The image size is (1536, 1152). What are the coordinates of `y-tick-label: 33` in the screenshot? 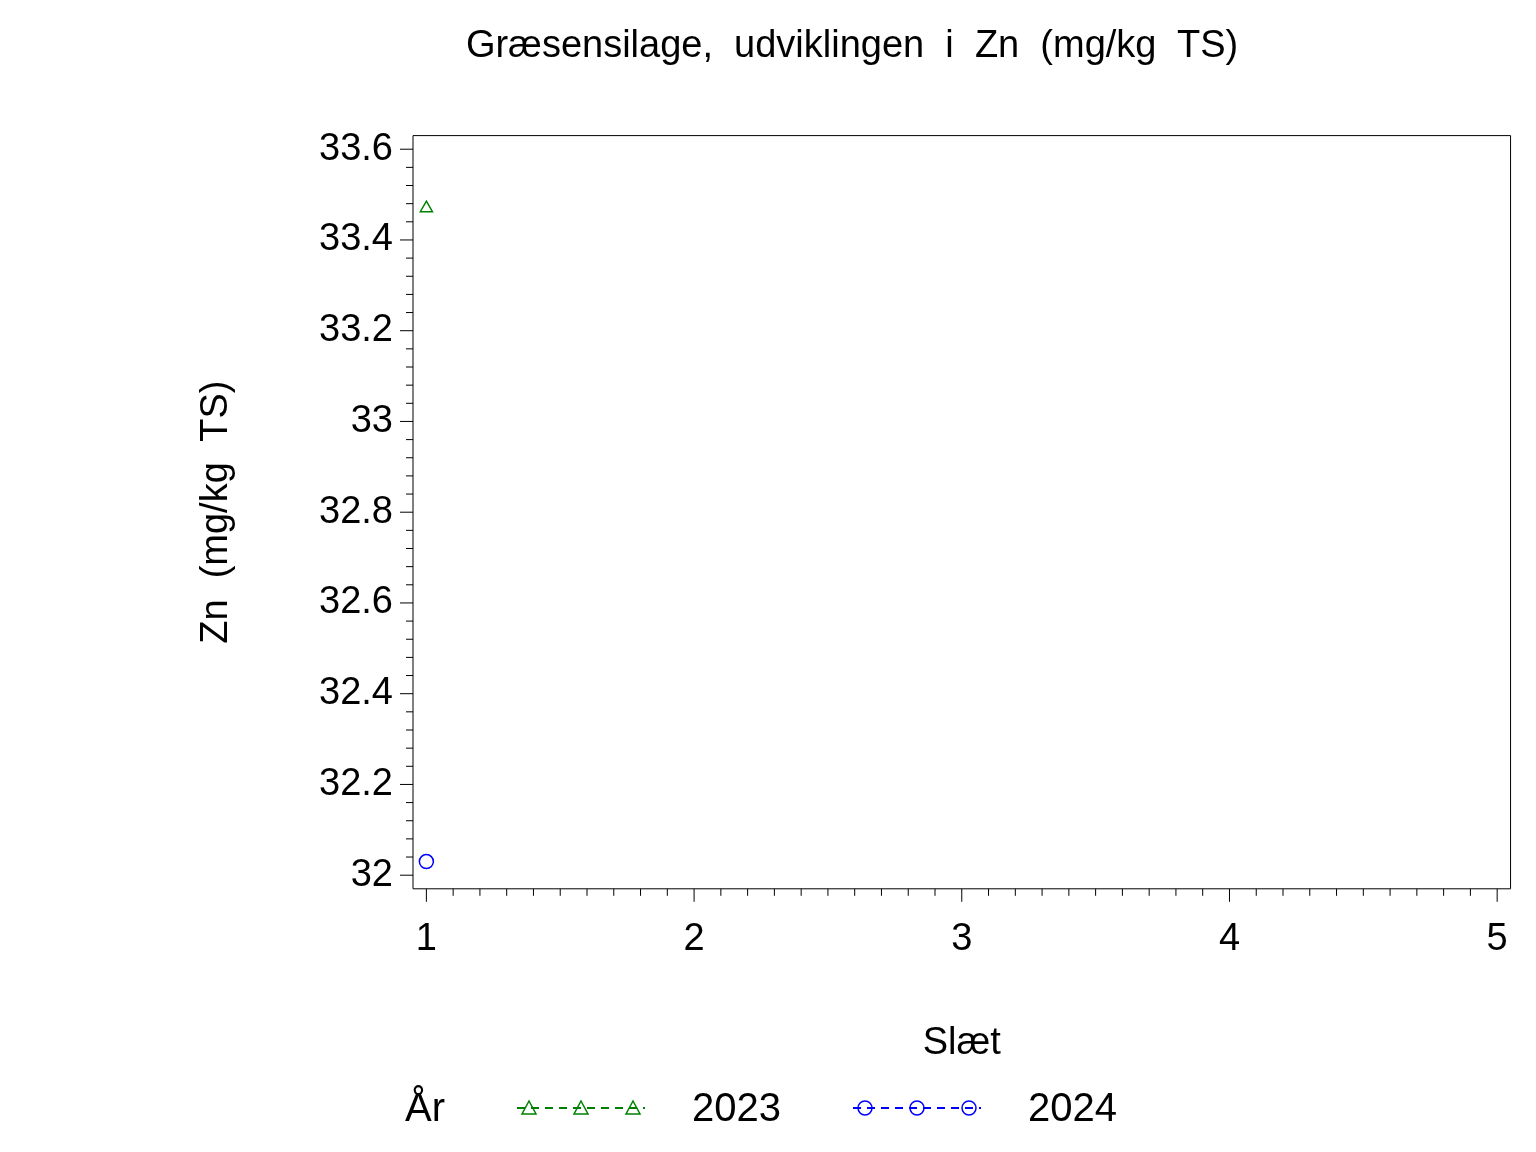 It's located at (371, 418).